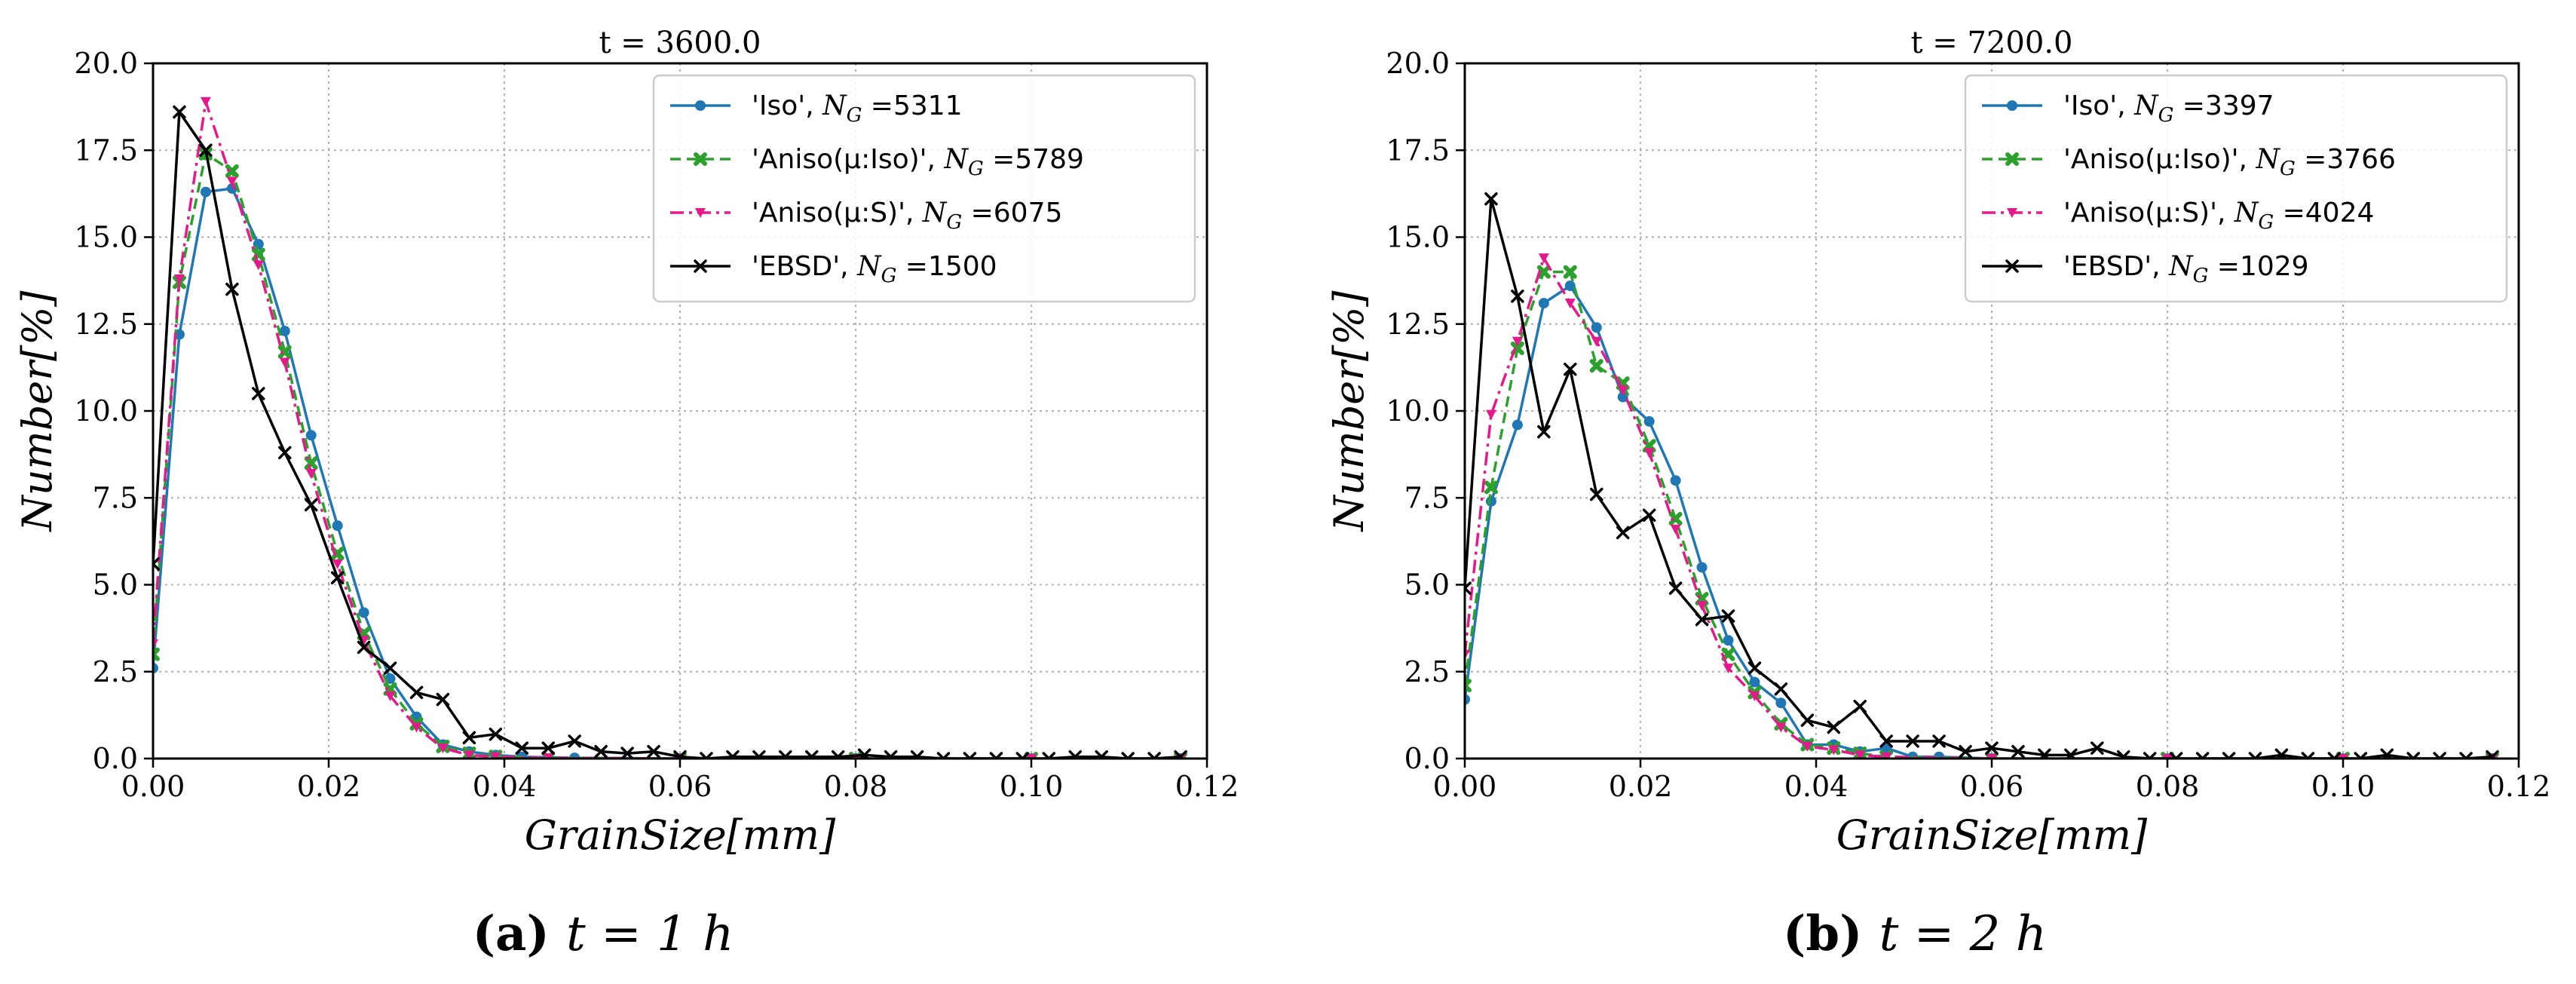  I want to click on chart1-caption: (a) t = 1 h, so click(603, 934).